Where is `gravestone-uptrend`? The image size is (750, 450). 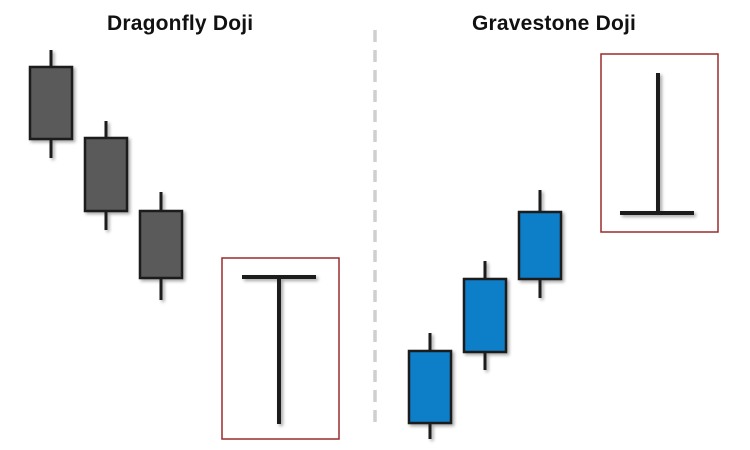 gravestone-uptrend is located at coordinates (485, 314).